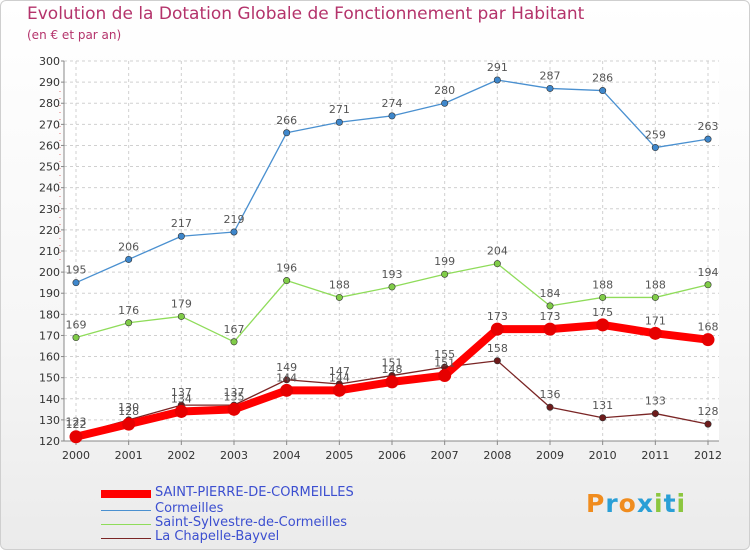  What do you see at coordinates (128, 407) in the screenshot?
I see `data-label: 130` at bounding box center [128, 407].